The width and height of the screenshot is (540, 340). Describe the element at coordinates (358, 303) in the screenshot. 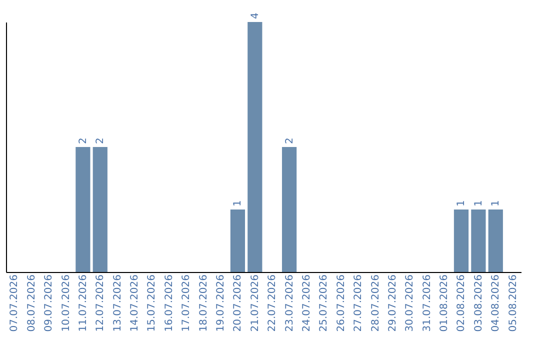

I see `x-tick-label: 27.07.2026` at that location.